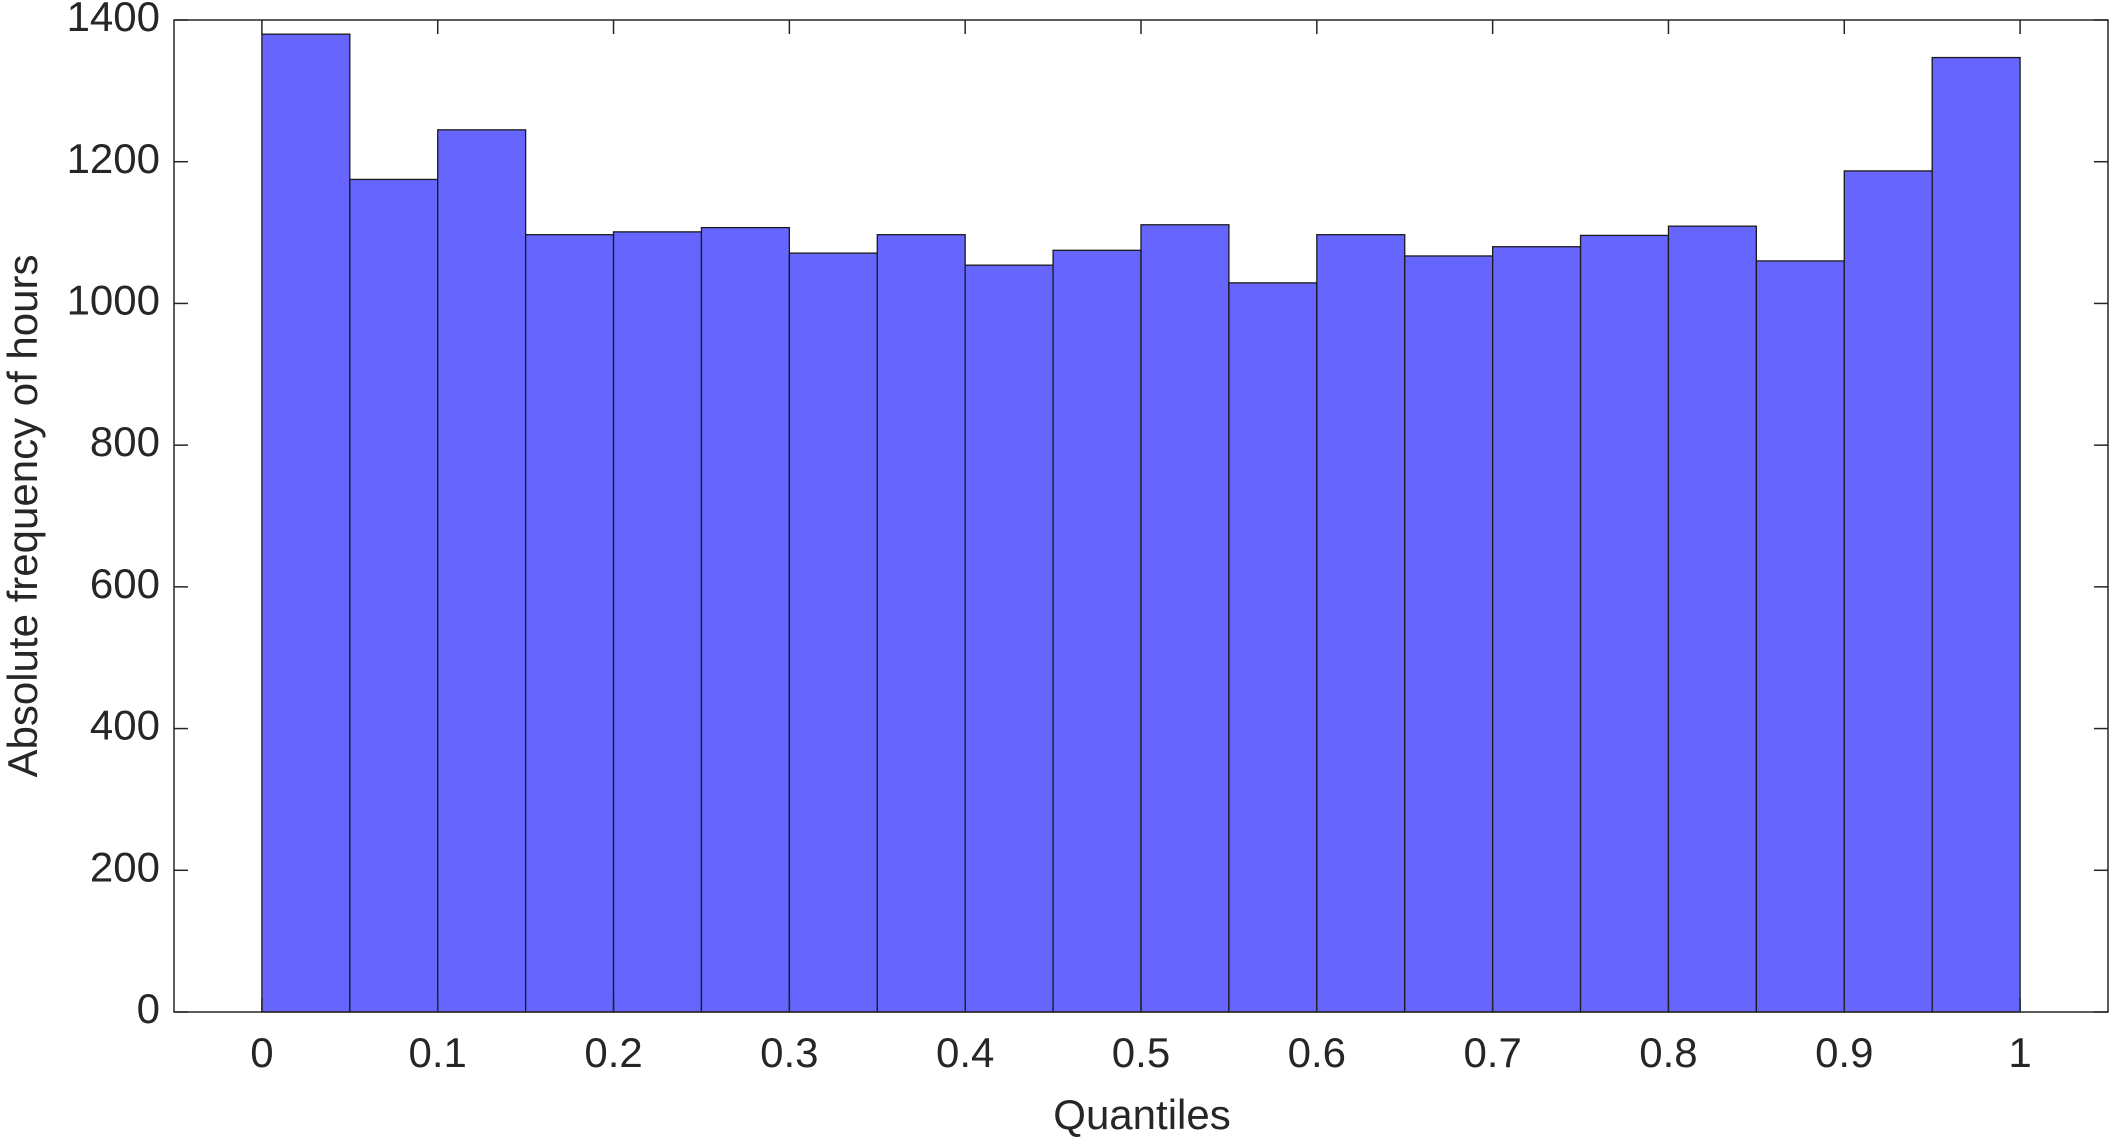 The height and width of the screenshot is (1142, 2112). Describe the element at coordinates (1141, 1052) in the screenshot. I see `x-tick-label: 0.5` at that location.